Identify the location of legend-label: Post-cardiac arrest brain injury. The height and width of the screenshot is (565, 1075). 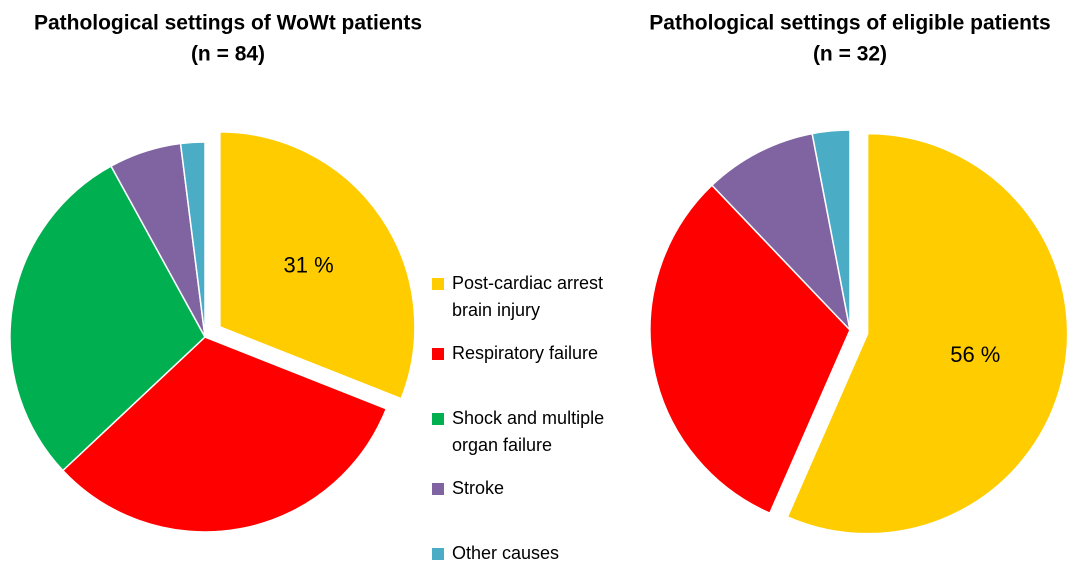
(528, 296).